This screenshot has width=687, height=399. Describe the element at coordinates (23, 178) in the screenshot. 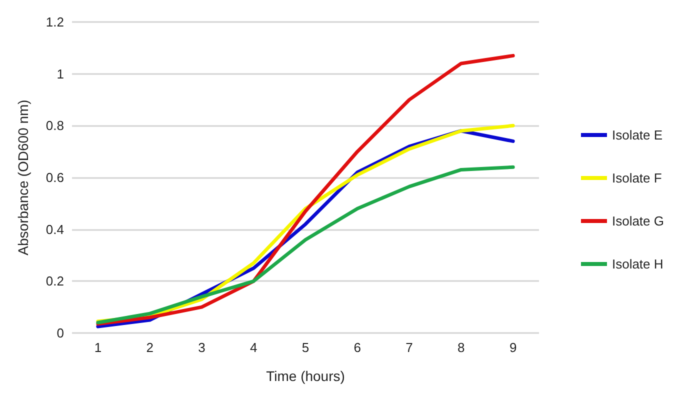

I see `y-axis-title: Absorbance (OD600 nm)` at that location.